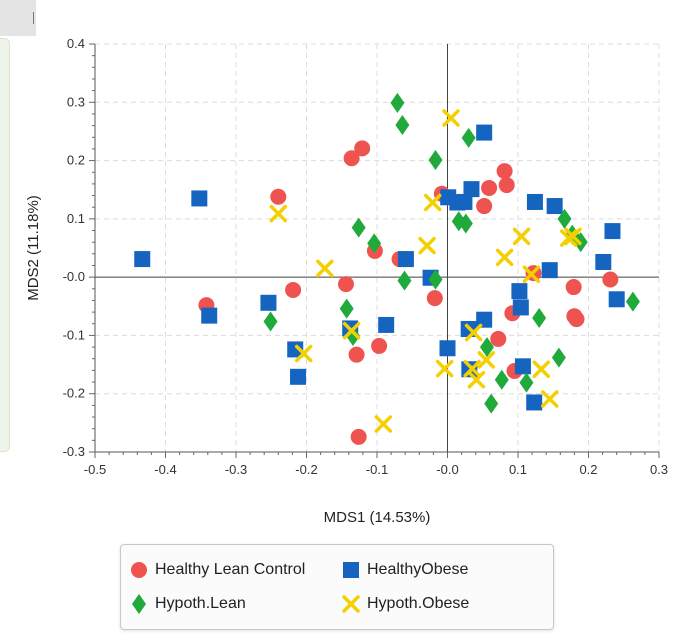  Describe the element at coordinates (165, 469) in the screenshot. I see `x-tick-label: -0.4` at that location.